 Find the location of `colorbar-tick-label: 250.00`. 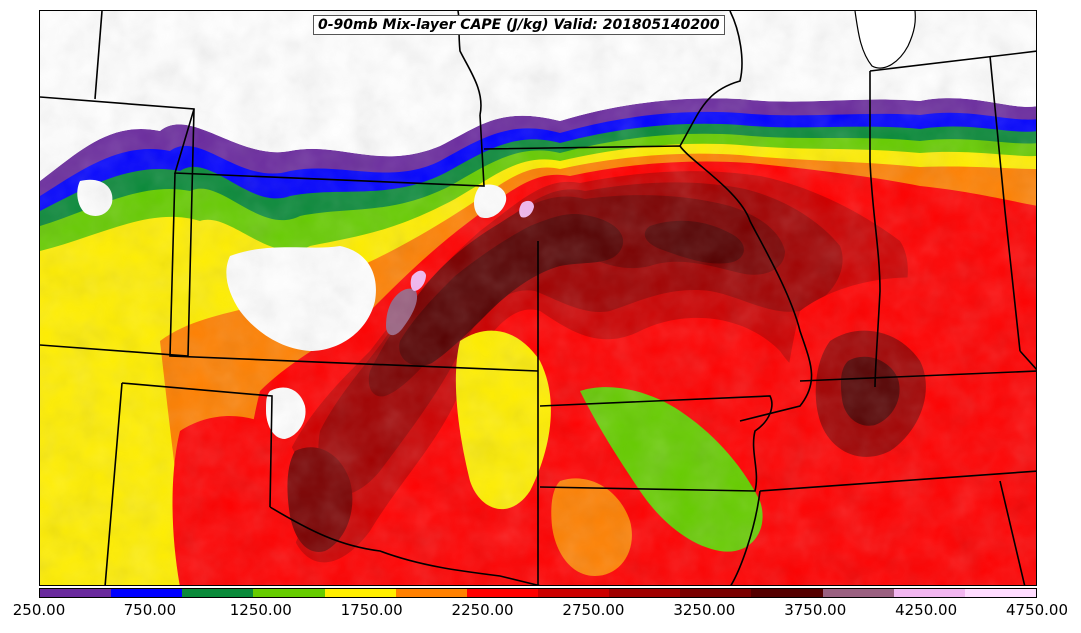

colorbar-tick-label: 250.00 is located at coordinates (39, 610).